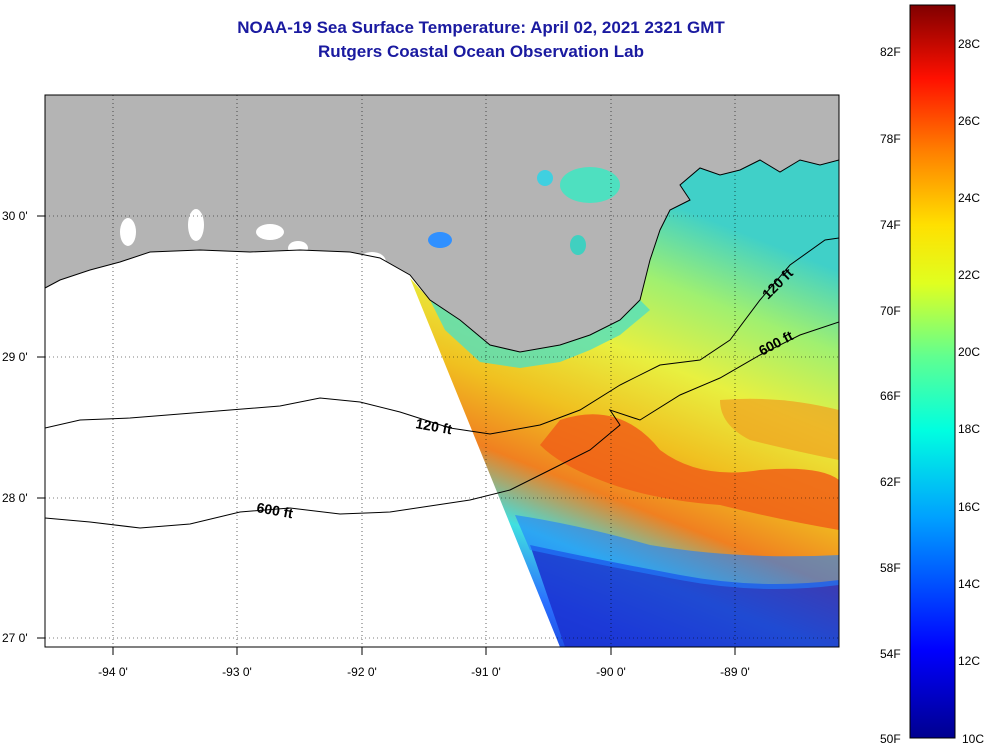 The width and height of the screenshot is (992, 754). I want to click on map-subtitle: Rutgers Coastal Ocean Observation Lab, so click(481, 51).